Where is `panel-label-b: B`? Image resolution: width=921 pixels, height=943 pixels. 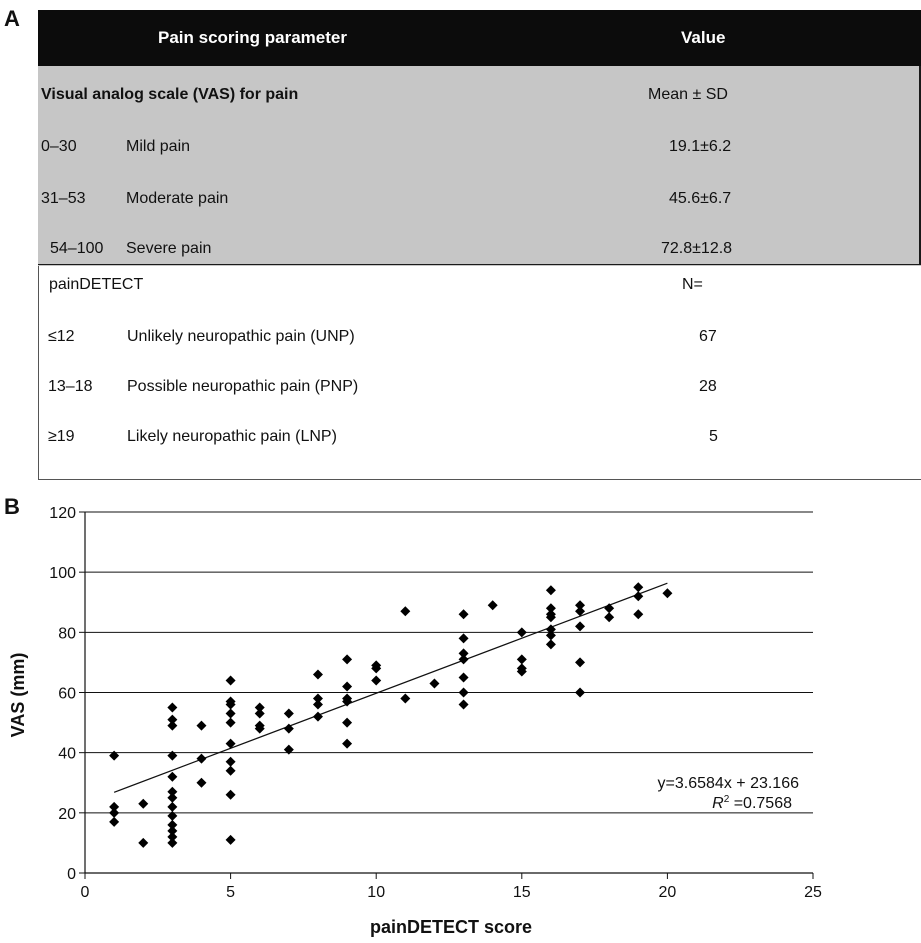
panel-label-b: B is located at coordinates (12, 506).